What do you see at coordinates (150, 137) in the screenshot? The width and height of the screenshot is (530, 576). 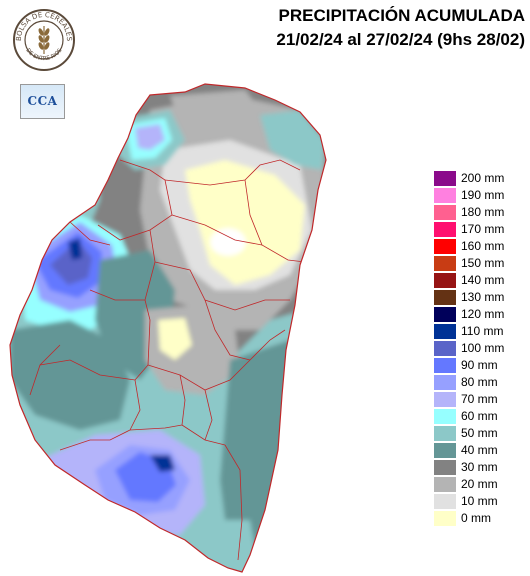 I see `precip-zone-70mm-northwest` at bounding box center [150, 137].